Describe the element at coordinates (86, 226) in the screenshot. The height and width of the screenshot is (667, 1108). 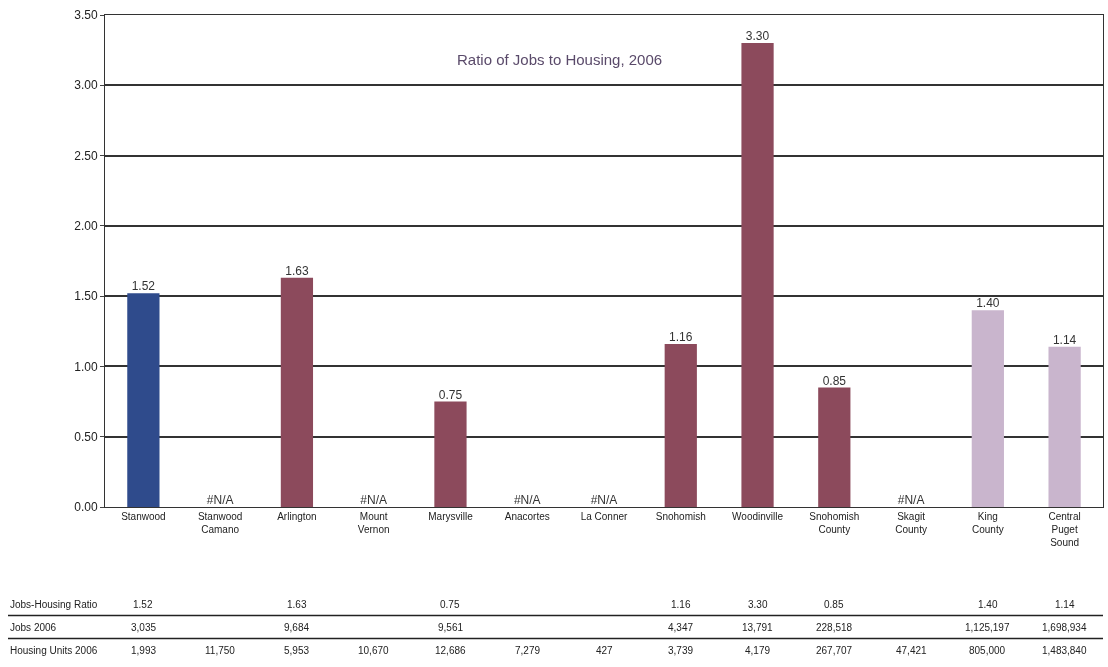
I see `y-tick-label: 2.00` at that location.